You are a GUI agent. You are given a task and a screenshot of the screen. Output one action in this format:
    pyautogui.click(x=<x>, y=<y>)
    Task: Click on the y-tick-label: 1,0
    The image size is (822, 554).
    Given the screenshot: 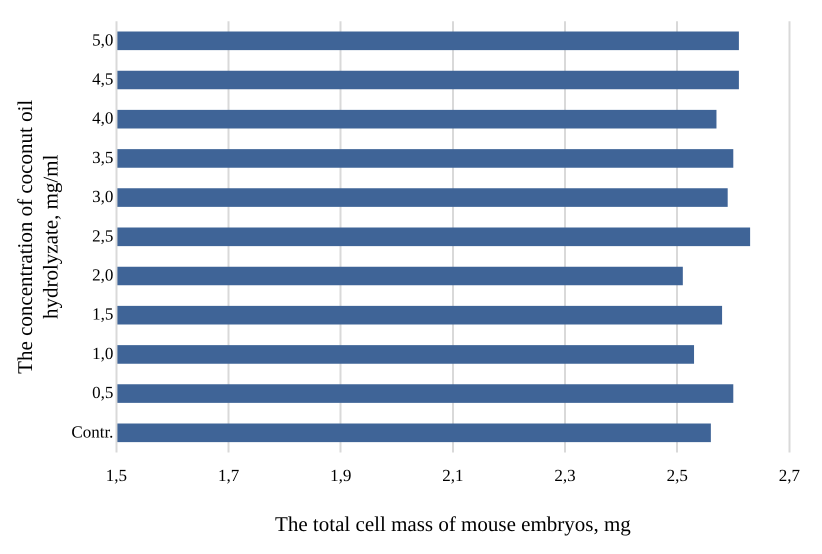 What is the action you would take?
    pyautogui.click(x=103, y=353)
    